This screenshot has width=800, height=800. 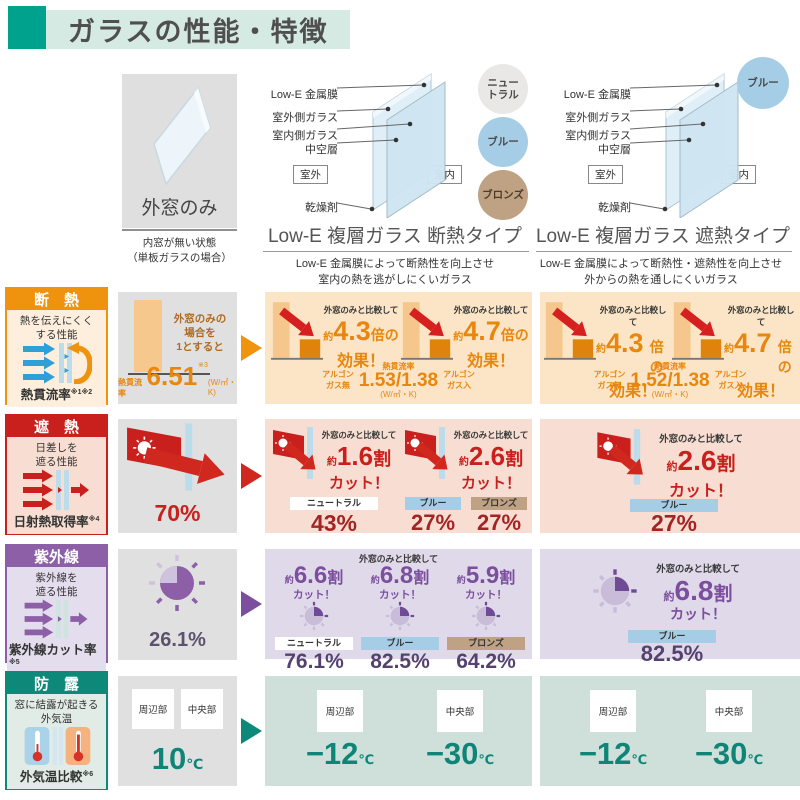 I want to click on dew-base-box: 周辺部 中央部 10 ℃, so click(x=177, y=731).